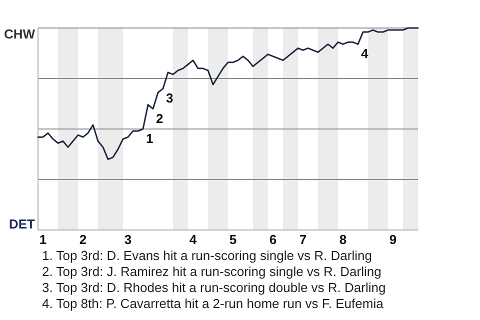 The height and width of the screenshot is (320, 480). I want to click on x-tick-label: 3, so click(128, 239).